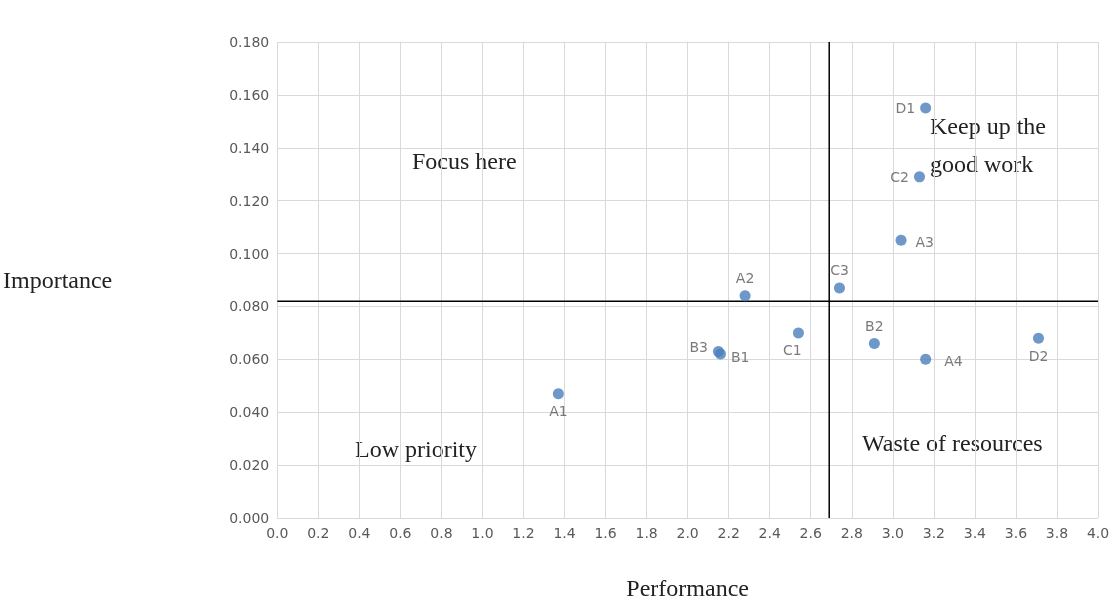  What do you see at coordinates (58, 280) in the screenshot?
I see `y-axis-title: Importance` at bounding box center [58, 280].